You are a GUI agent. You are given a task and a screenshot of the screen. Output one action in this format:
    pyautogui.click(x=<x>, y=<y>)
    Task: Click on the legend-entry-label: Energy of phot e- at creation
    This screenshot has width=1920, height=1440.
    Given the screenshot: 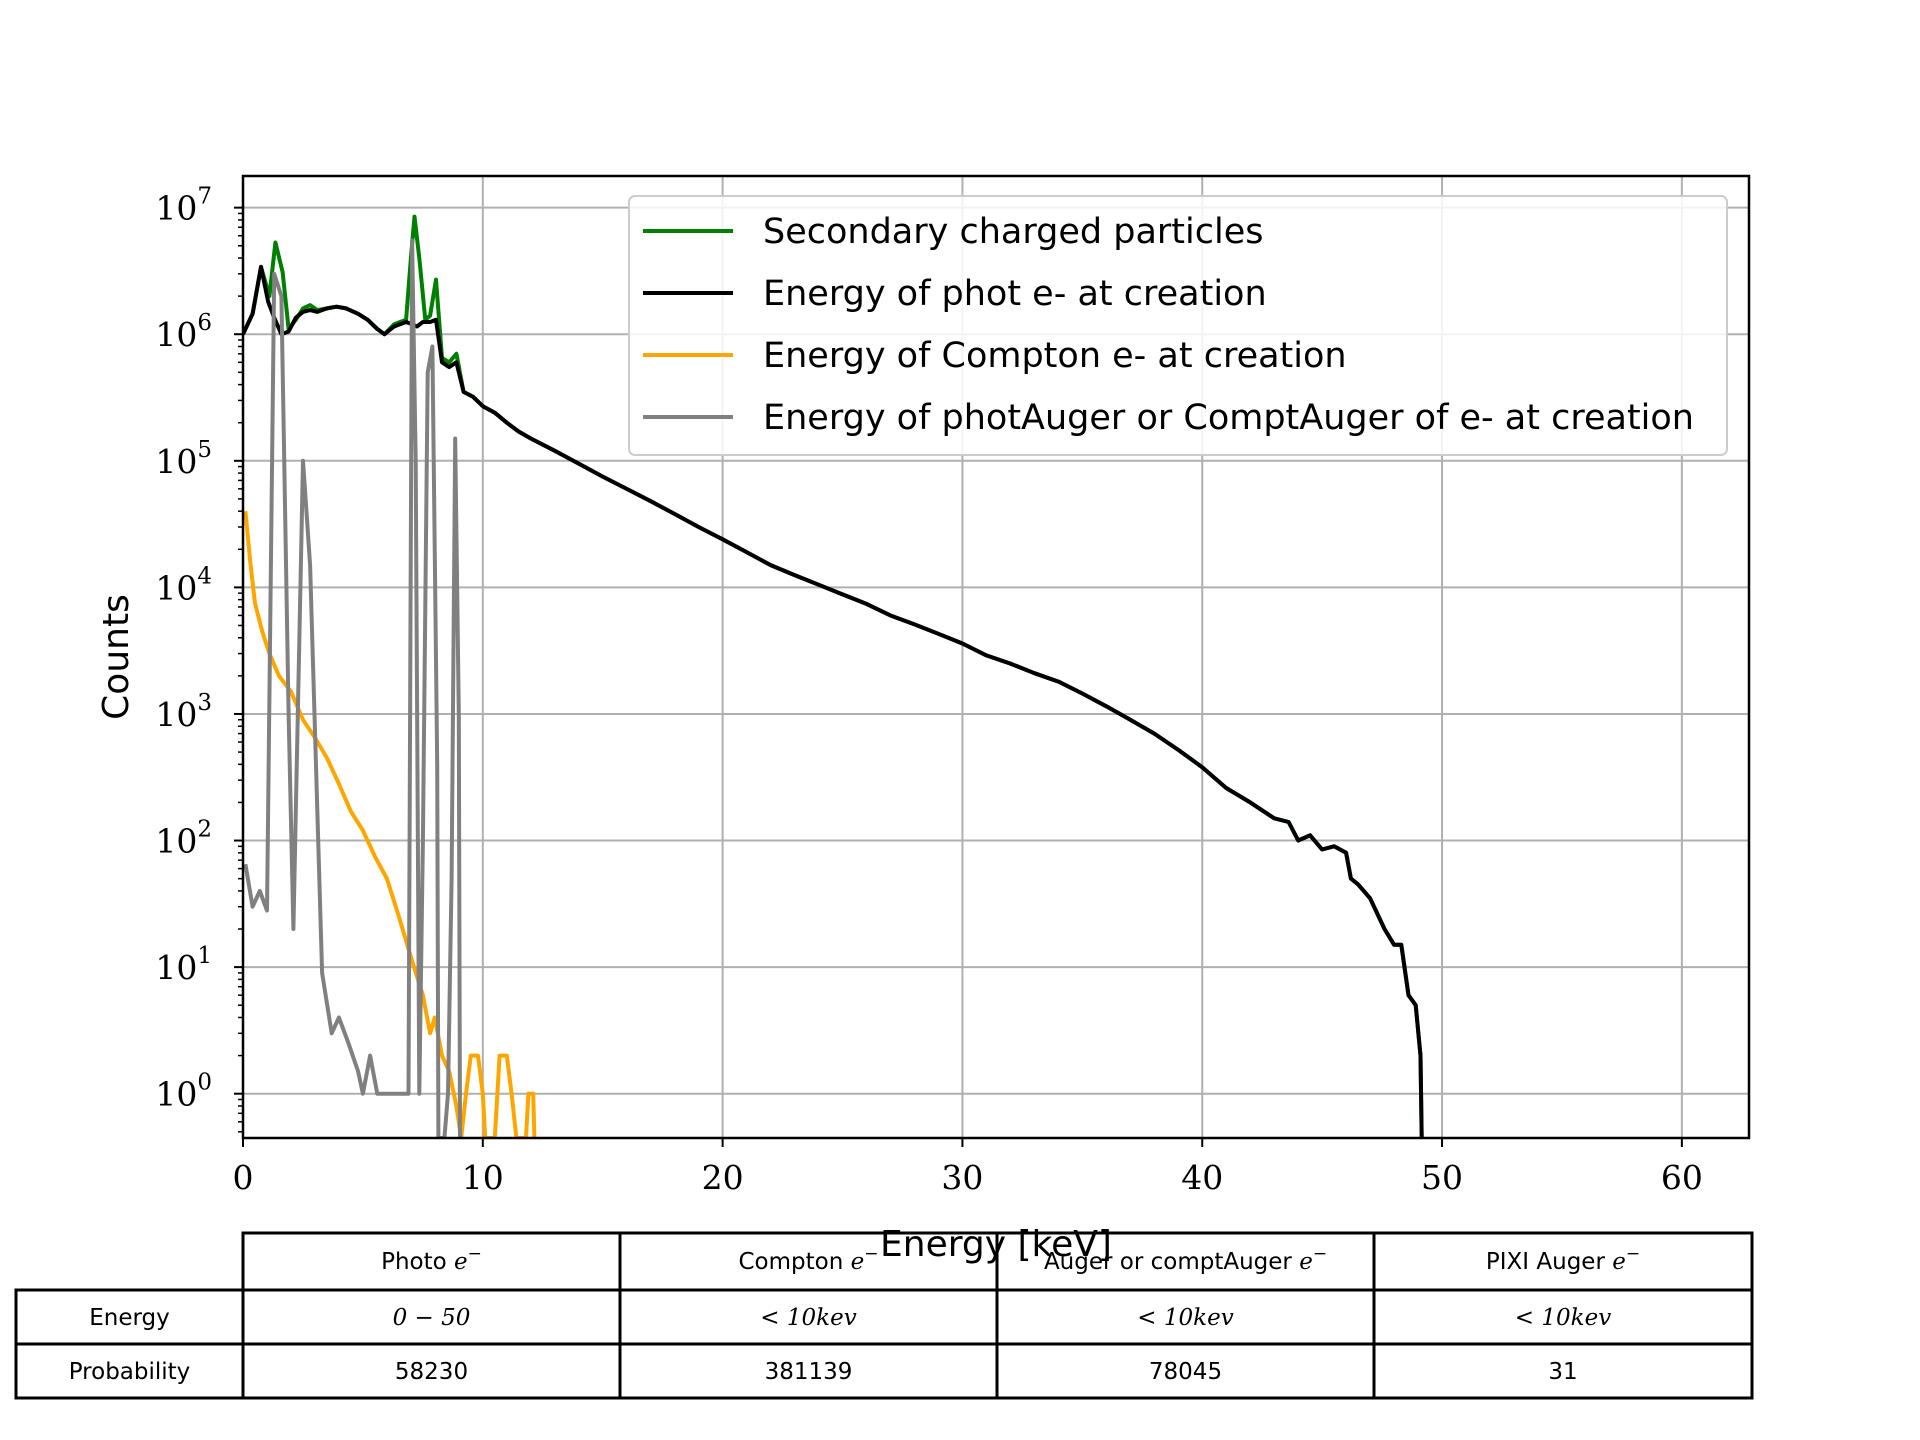 What is the action you would take?
    pyautogui.click(x=1015, y=294)
    